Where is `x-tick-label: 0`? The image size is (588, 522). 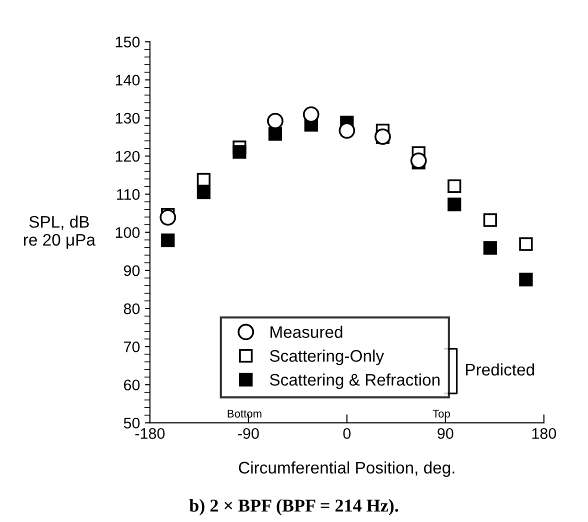
x-tick-label: 0 is located at coordinates (347, 433).